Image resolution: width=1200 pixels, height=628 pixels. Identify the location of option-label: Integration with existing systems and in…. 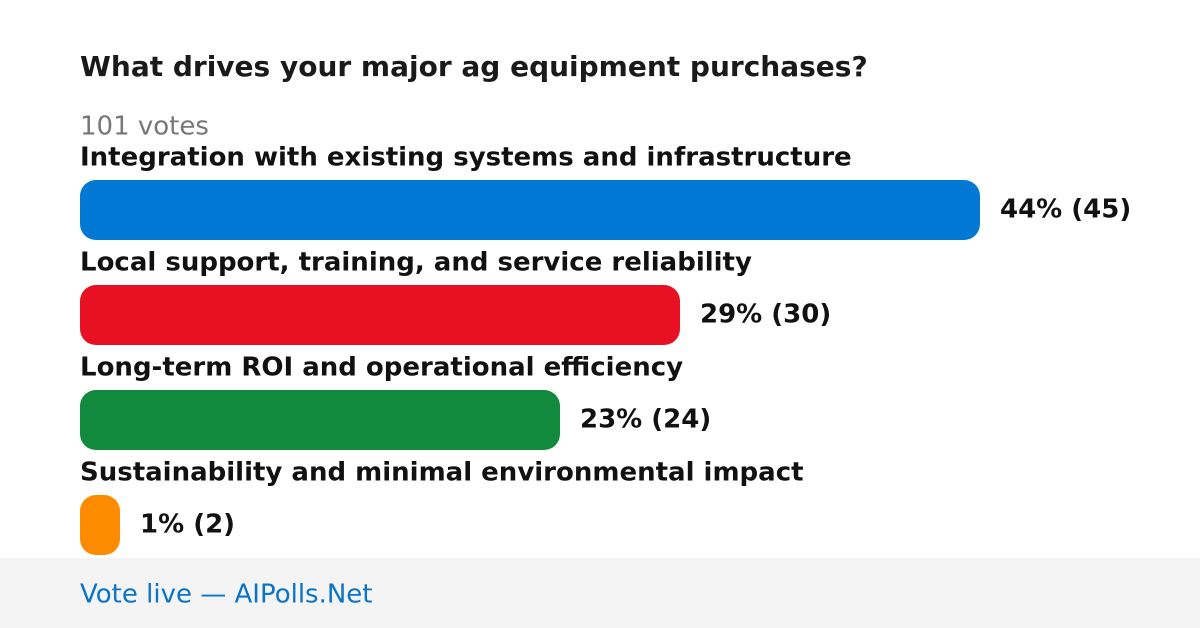
(466, 158).